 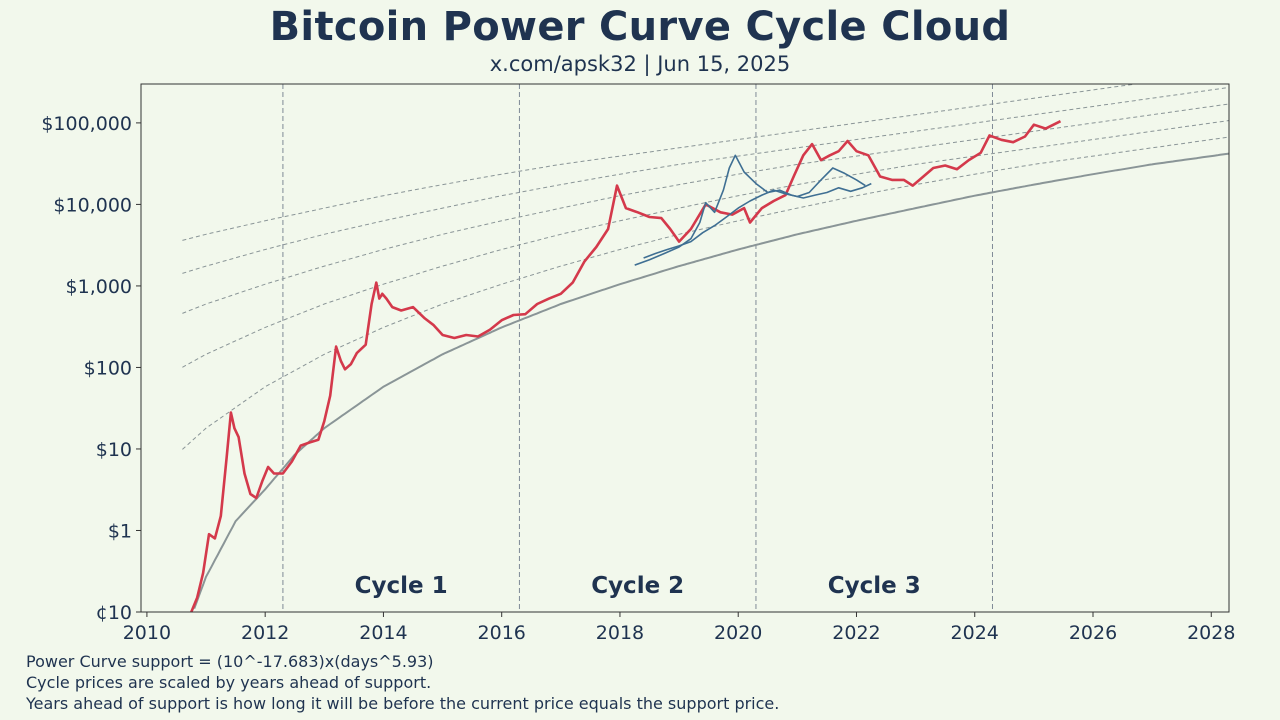 What do you see at coordinates (92, 205) in the screenshot?
I see `y-tick-label-5: $10,000` at bounding box center [92, 205].